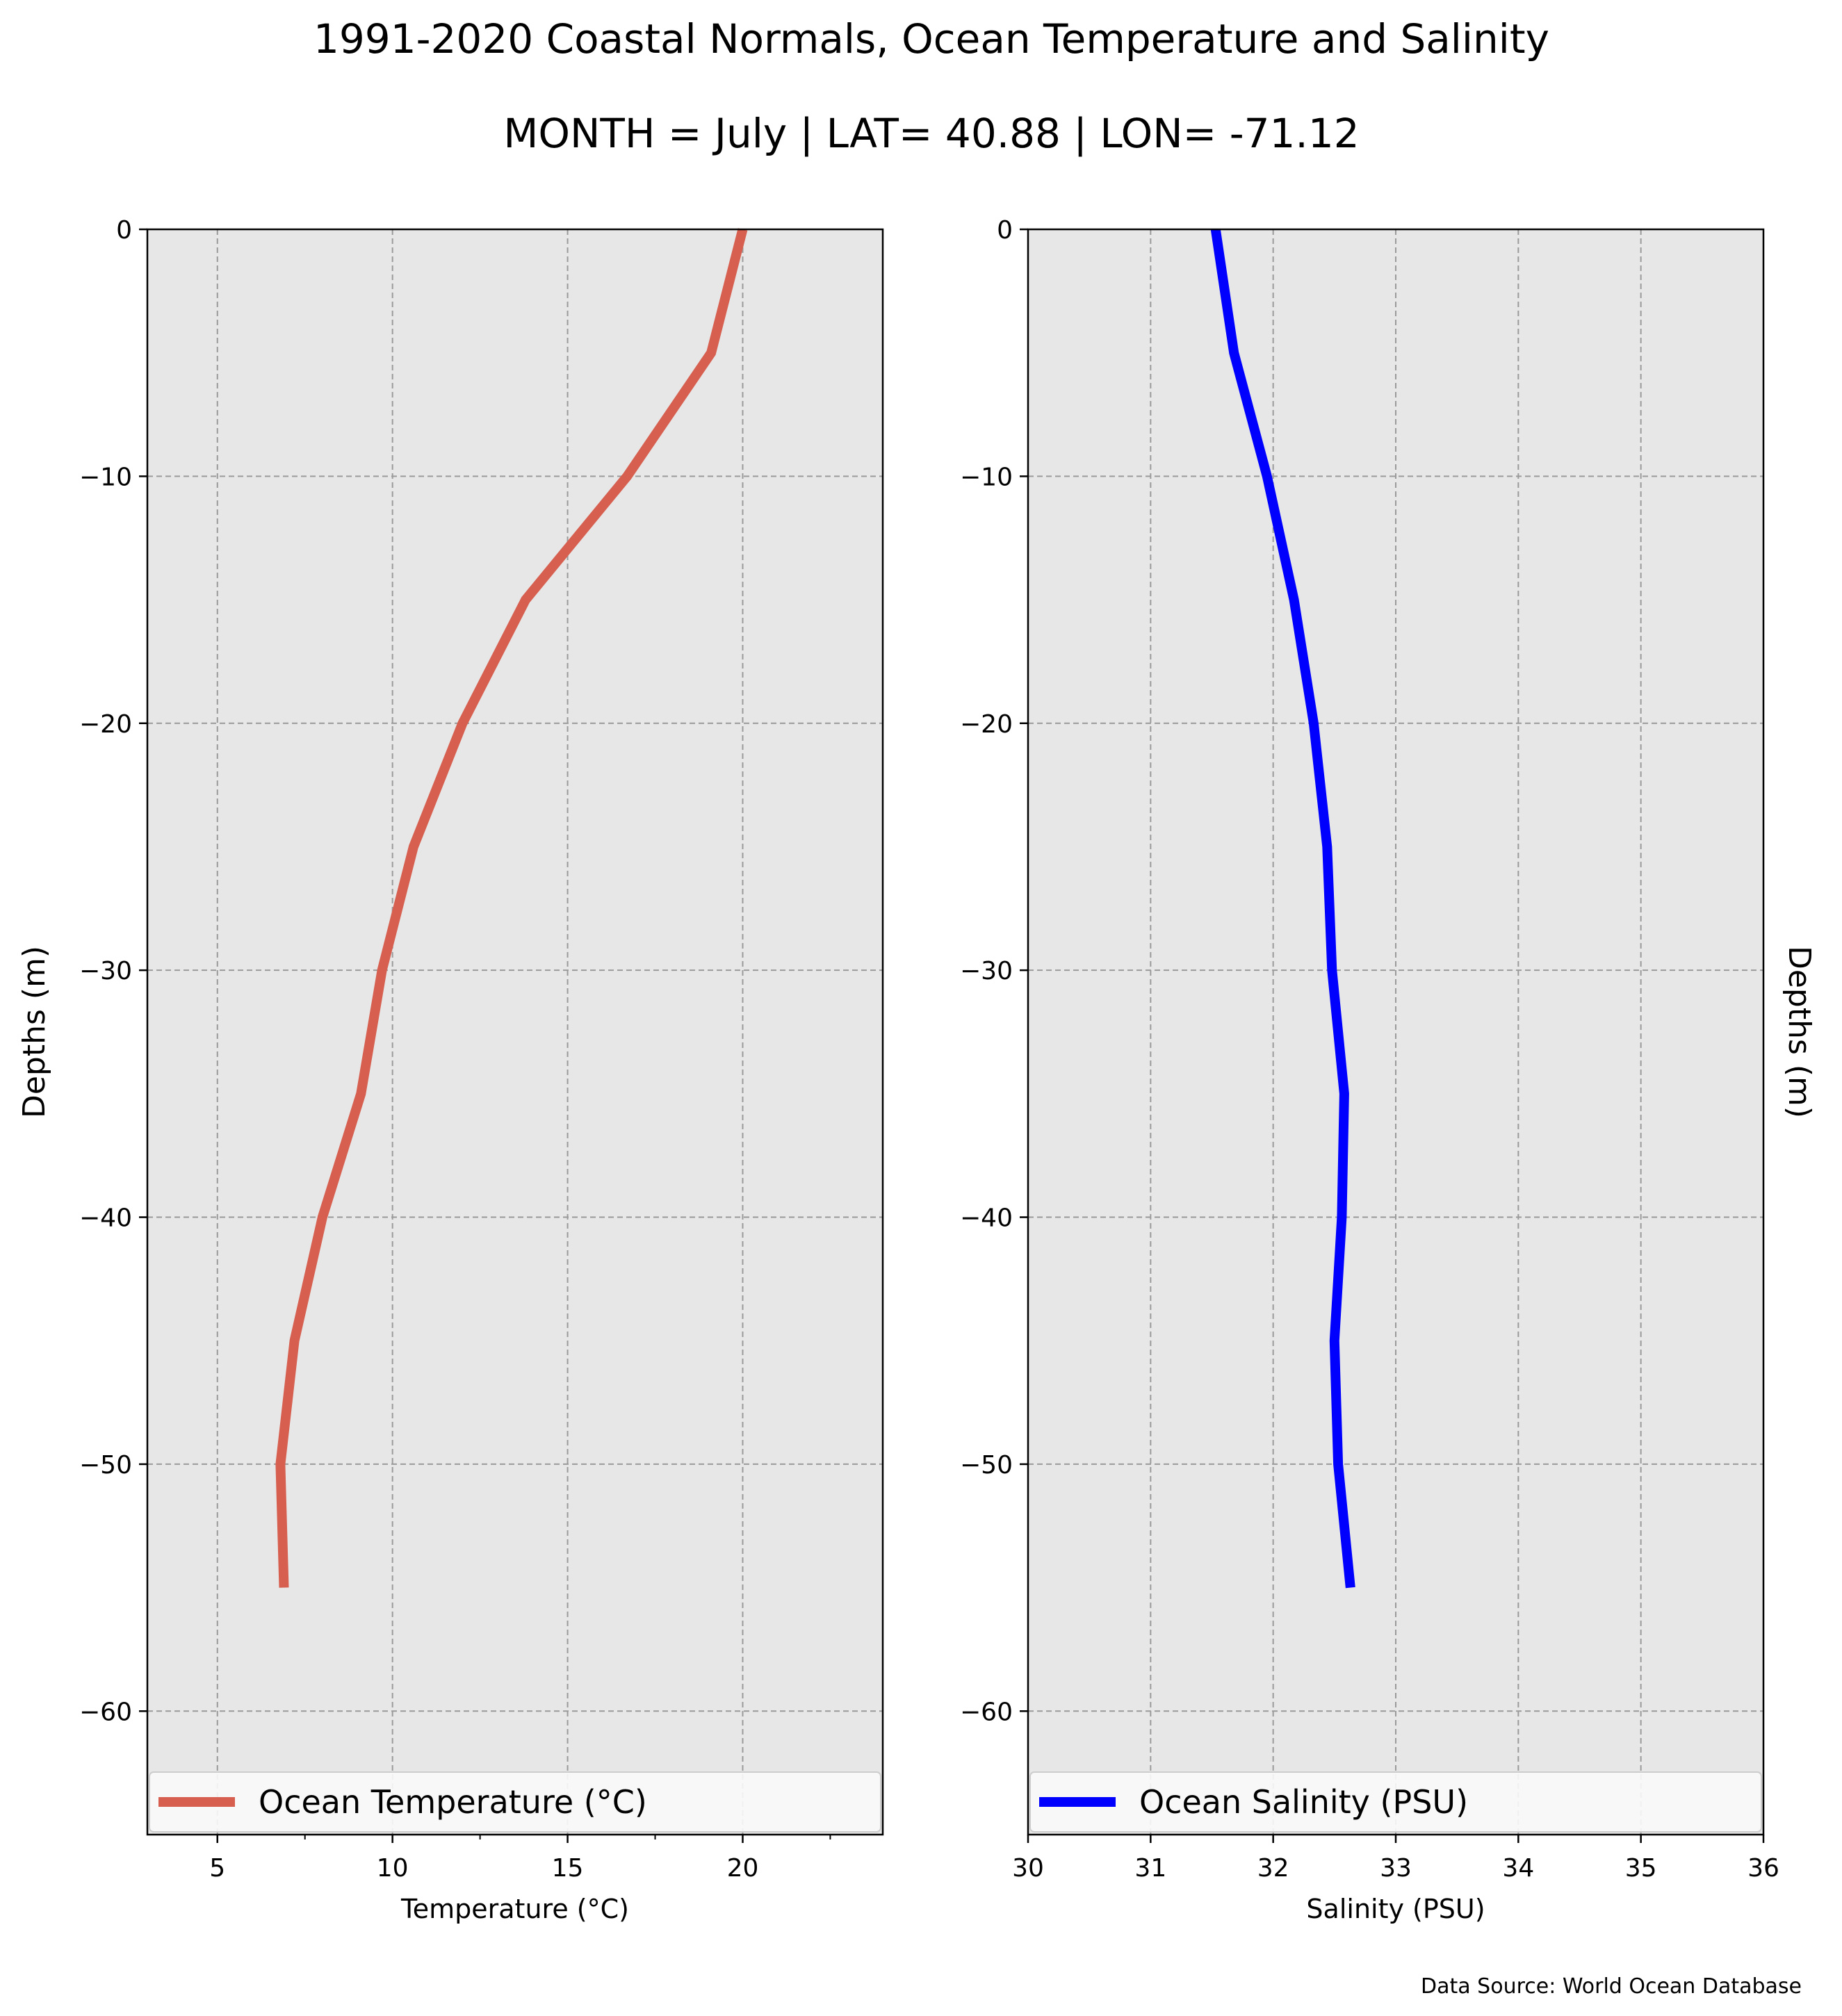 This screenshot has width=1842, height=2016. I want to click on sal-y-tick-label: −40, so click(986, 1219).